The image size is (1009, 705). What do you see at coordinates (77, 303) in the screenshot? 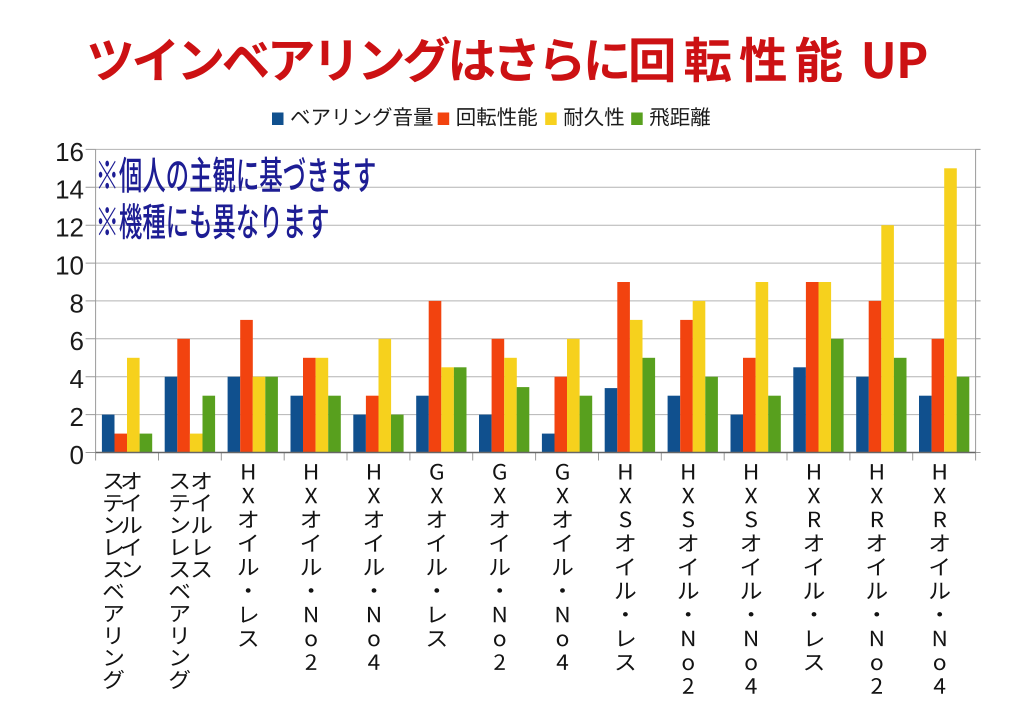
I see `svg-text: 8` at bounding box center [77, 303].